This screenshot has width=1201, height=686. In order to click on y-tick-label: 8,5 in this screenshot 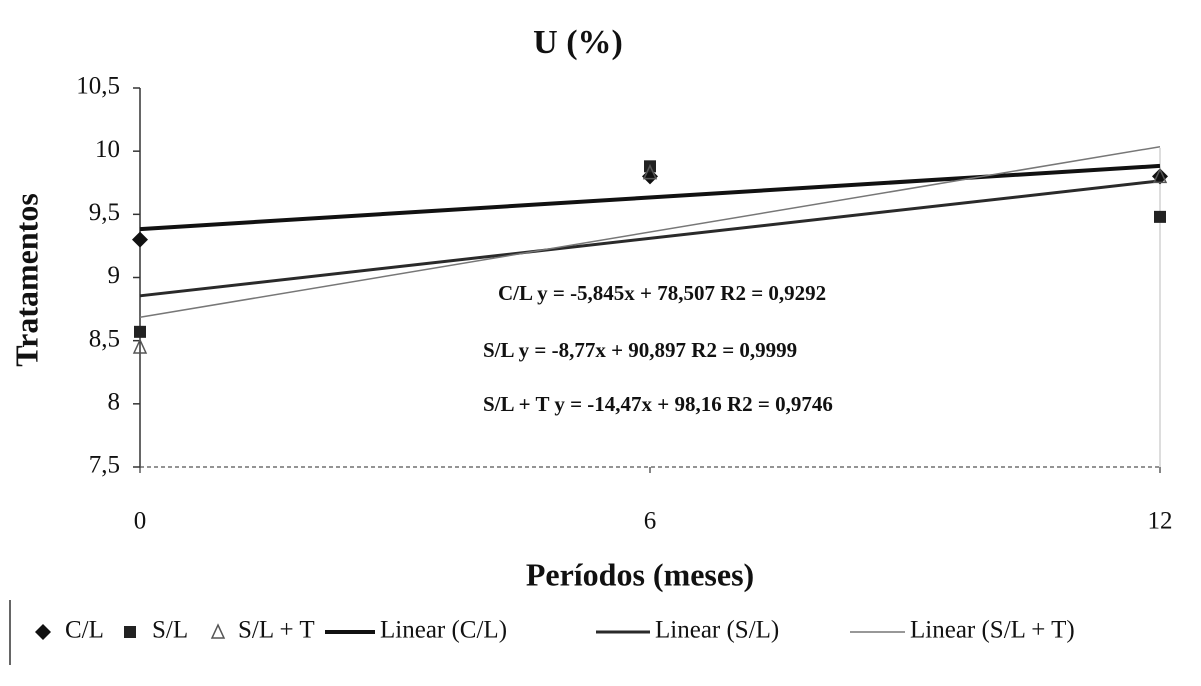, I will do `click(104, 338)`.